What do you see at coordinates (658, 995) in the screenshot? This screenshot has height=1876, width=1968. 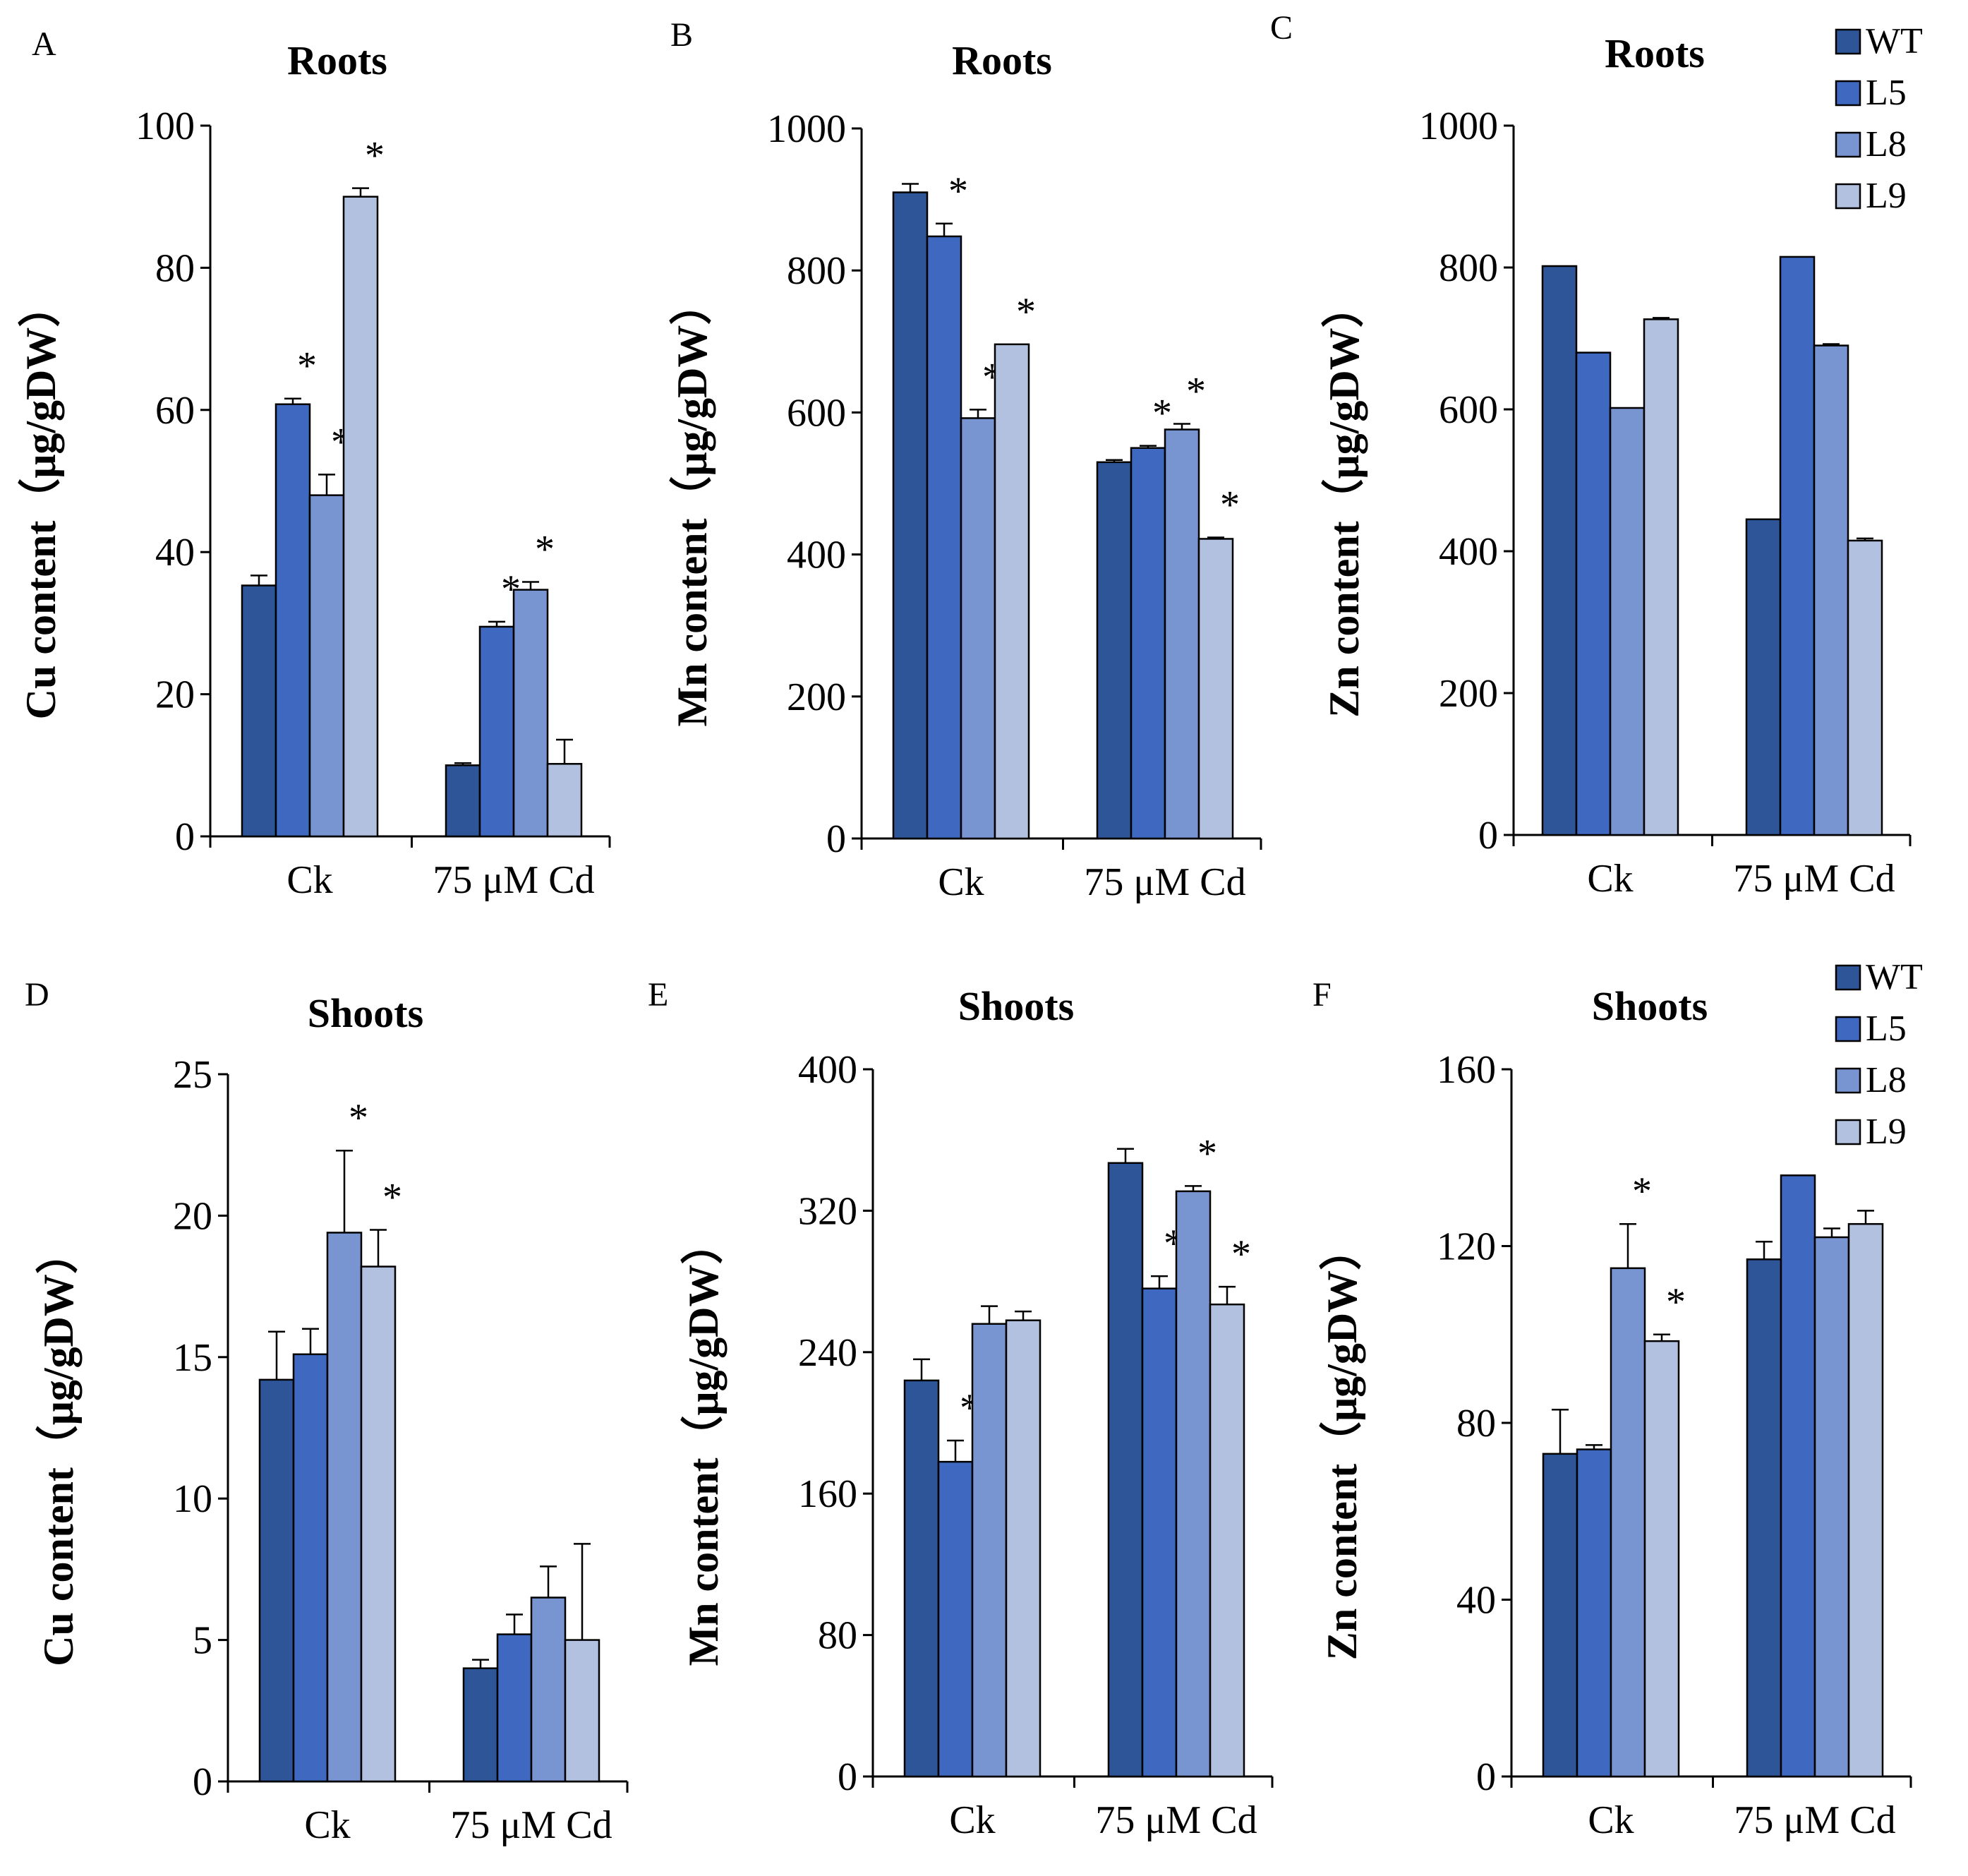 I see `panel-letter: E` at bounding box center [658, 995].